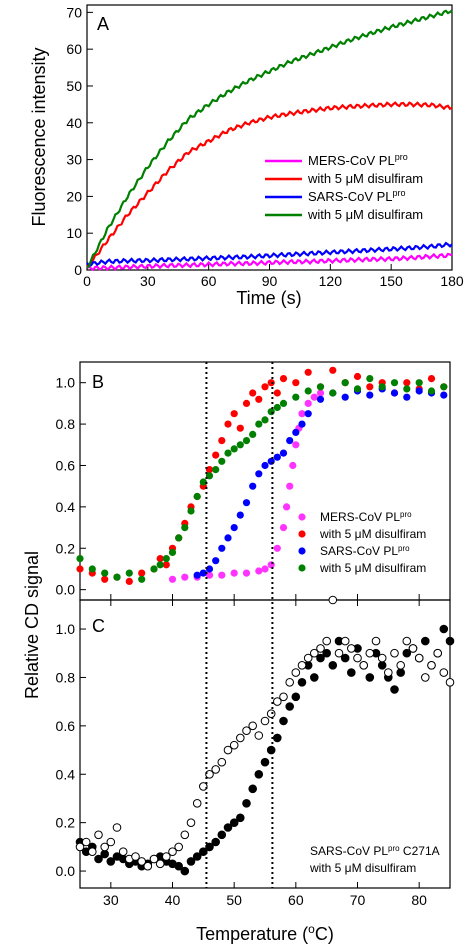  What do you see at coordinates (362, 868) in the screenshot?
I see `panel-c-annotation-line2: with 5 μM disulfiram` at bounding box center [362, 868].